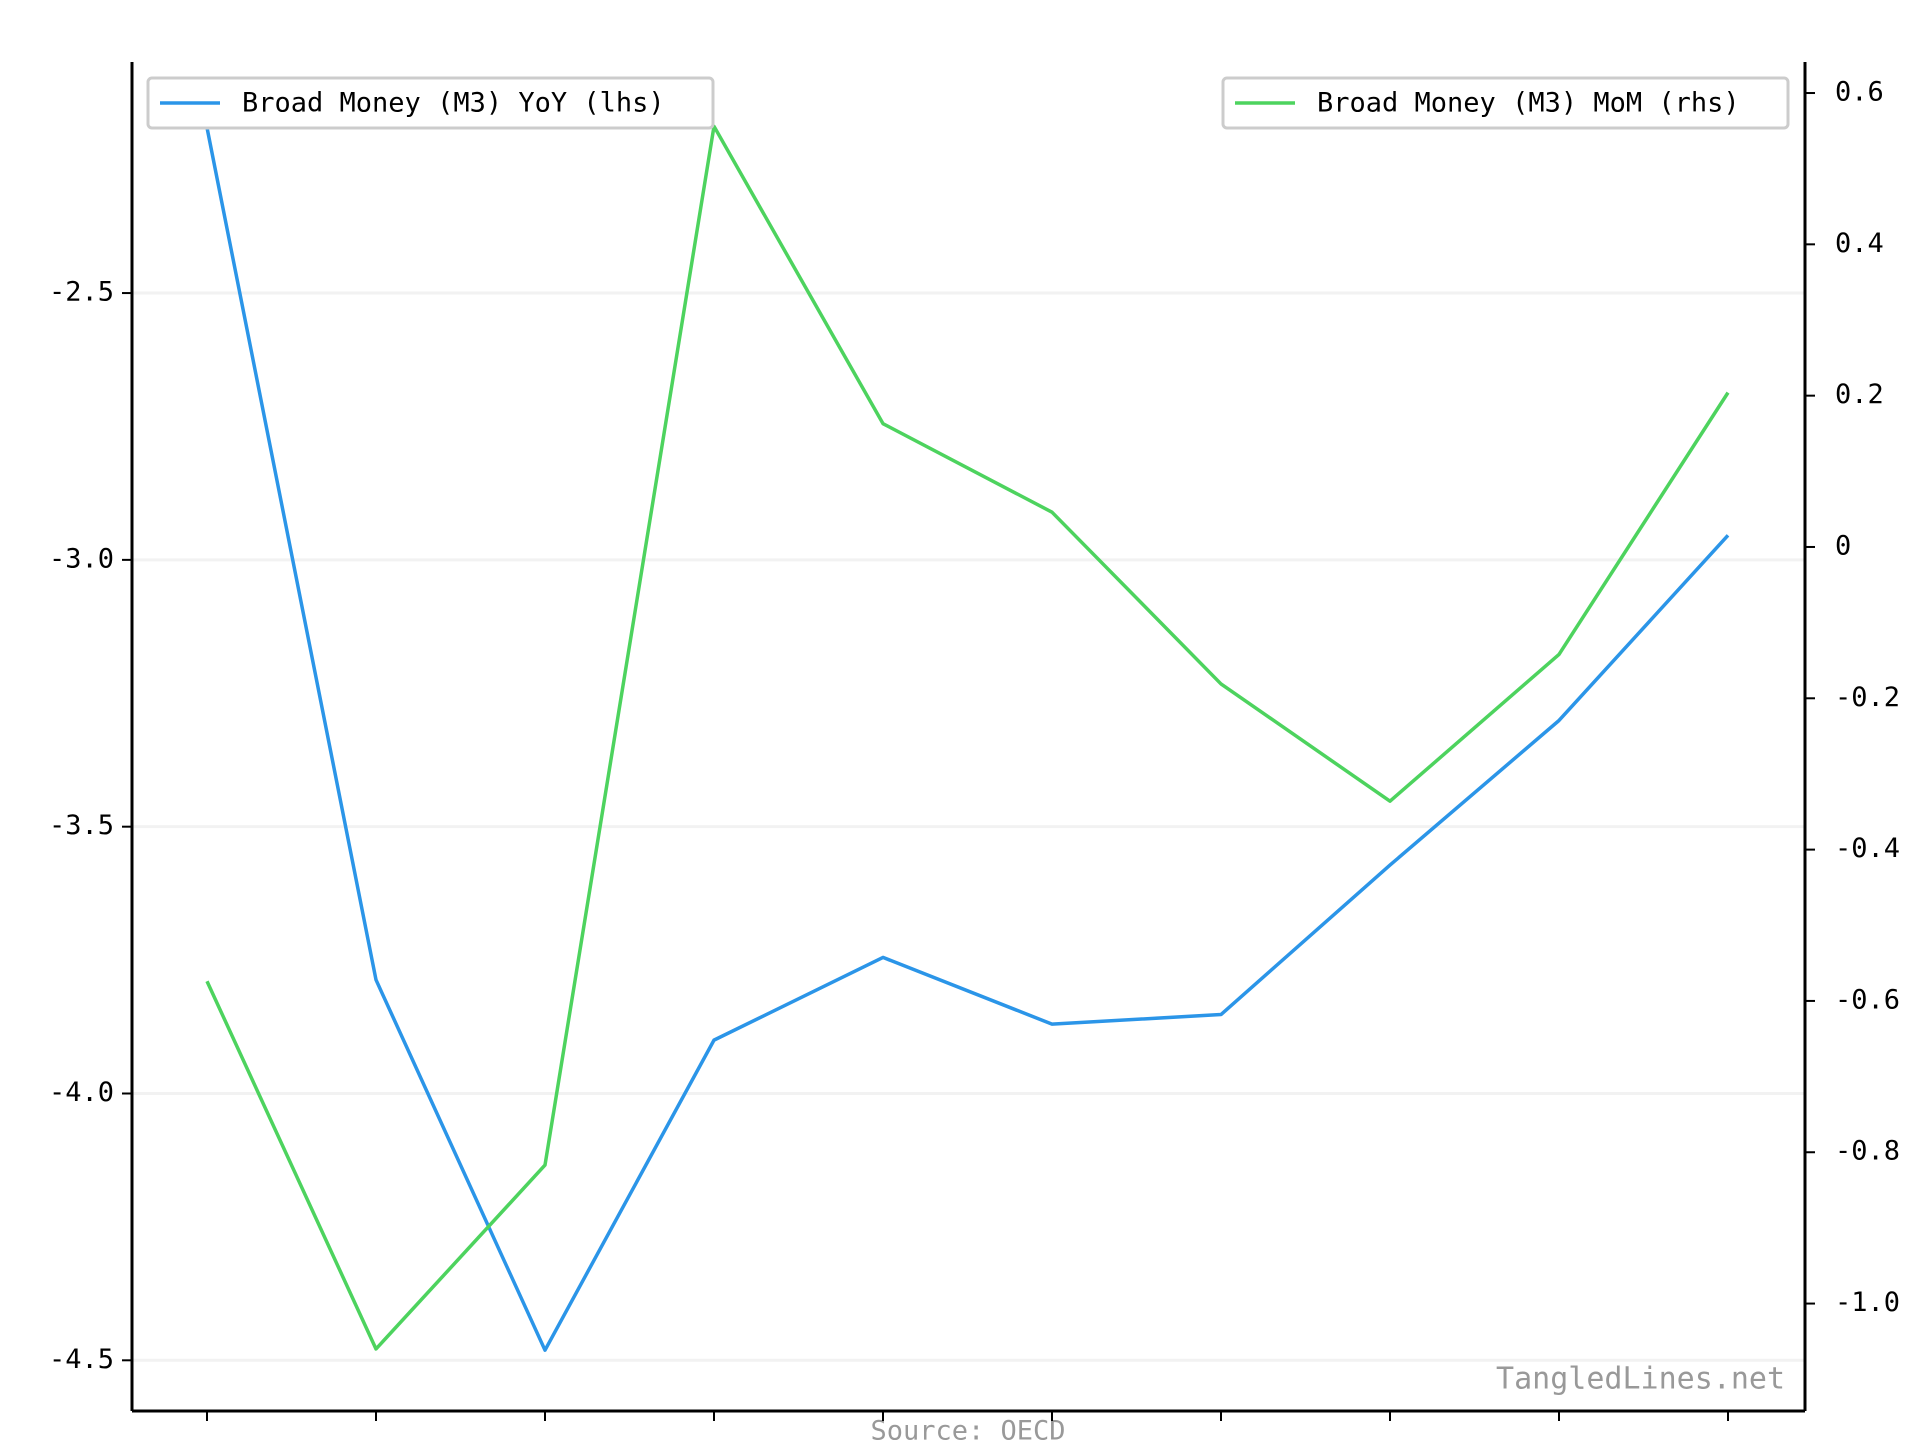 The height and width of the screenshot is (1440, 1920). What do you see at coordinates (81, 558) in the screenshot?
I see `y-tick-label: -3.0` at bounding box center [81, 558].